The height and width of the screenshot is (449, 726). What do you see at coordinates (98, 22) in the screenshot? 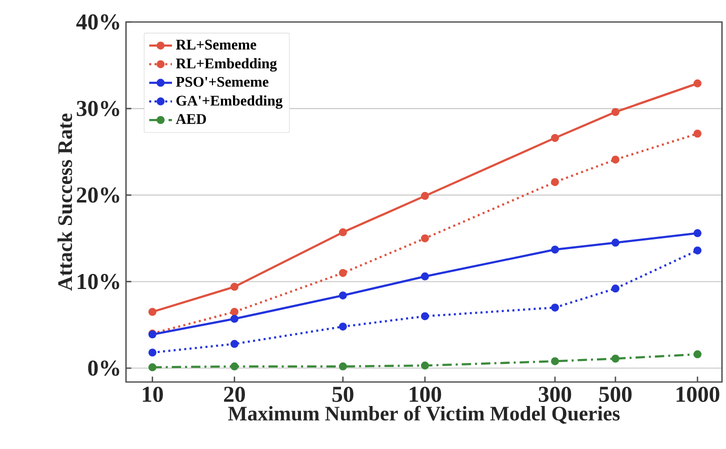
I see `y-tick-label: 40%` at bounding box center [98, 22].